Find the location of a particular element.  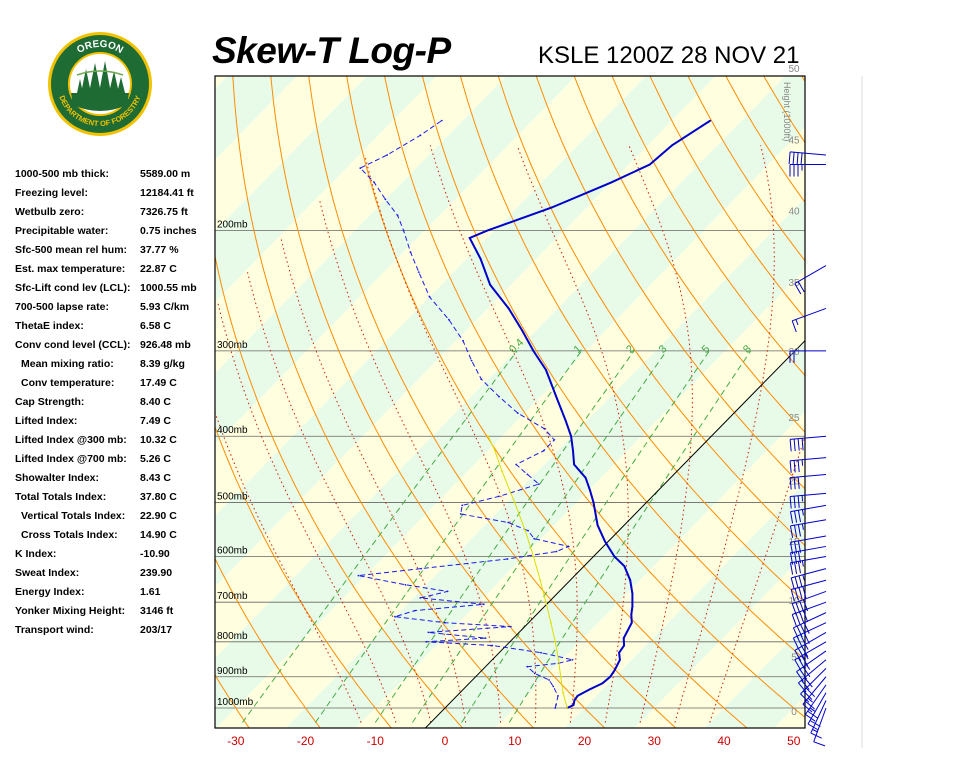

temperature-tick-label: 0 is located at coordinates (445, 741).